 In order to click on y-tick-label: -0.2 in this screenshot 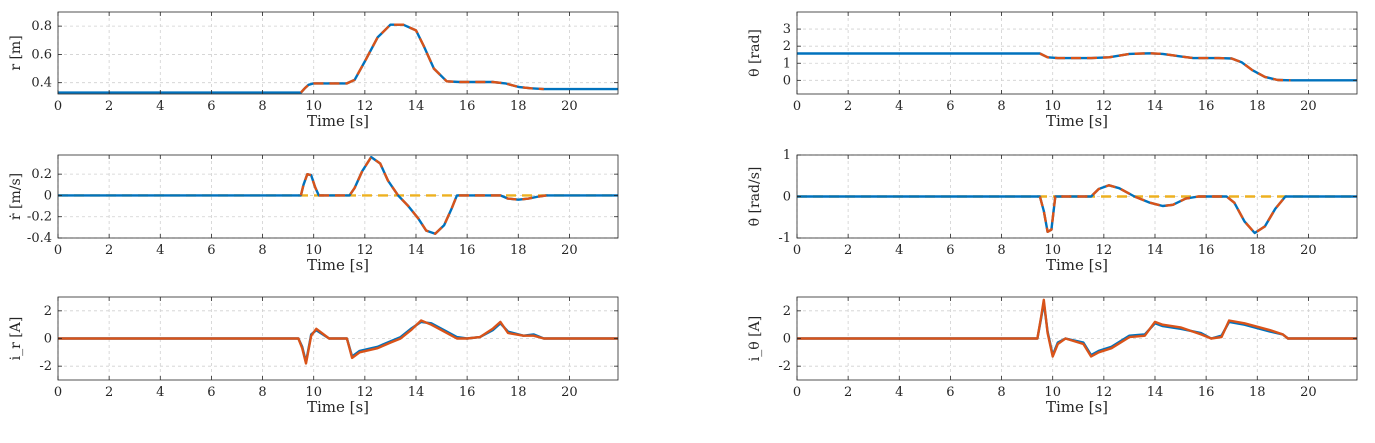, I will do `click(39, 217)`.